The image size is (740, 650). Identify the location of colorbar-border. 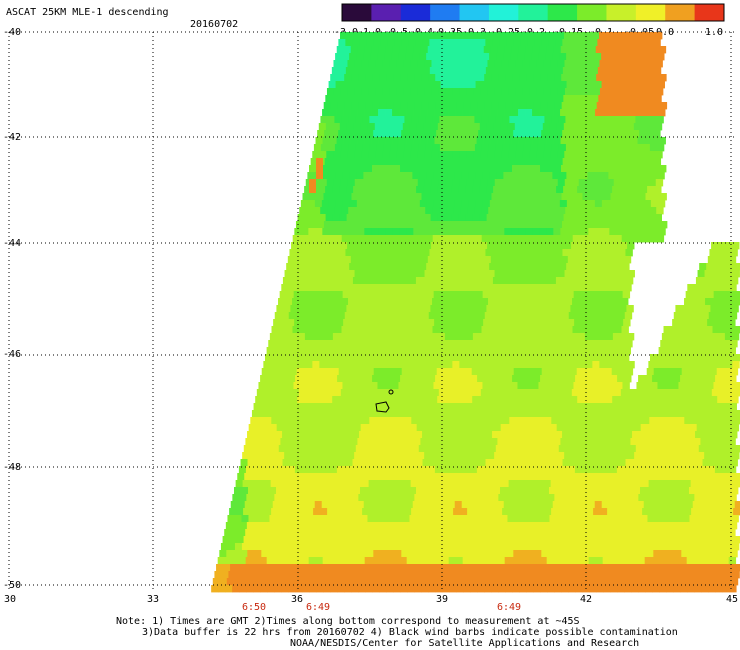
(533, 12).